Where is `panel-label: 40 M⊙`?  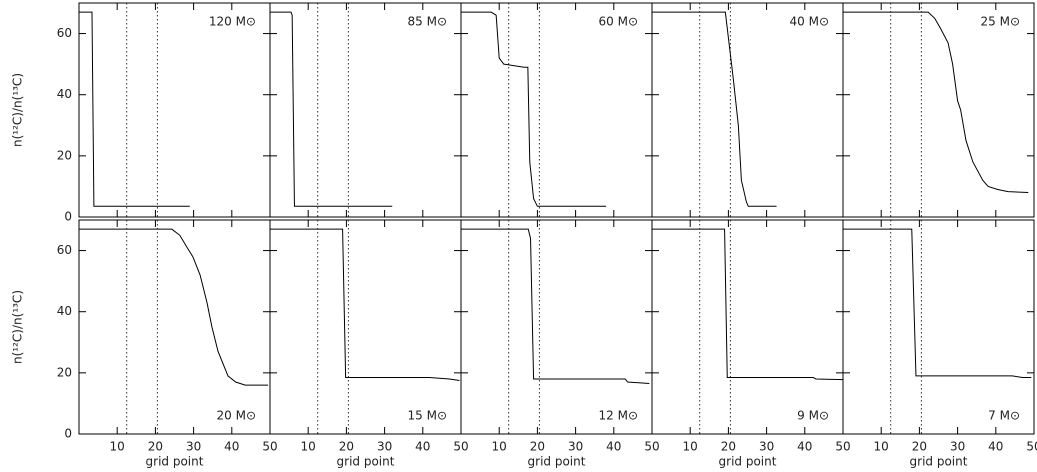
panel-label: 40 M⊙ is located at coordinates (810, 22).